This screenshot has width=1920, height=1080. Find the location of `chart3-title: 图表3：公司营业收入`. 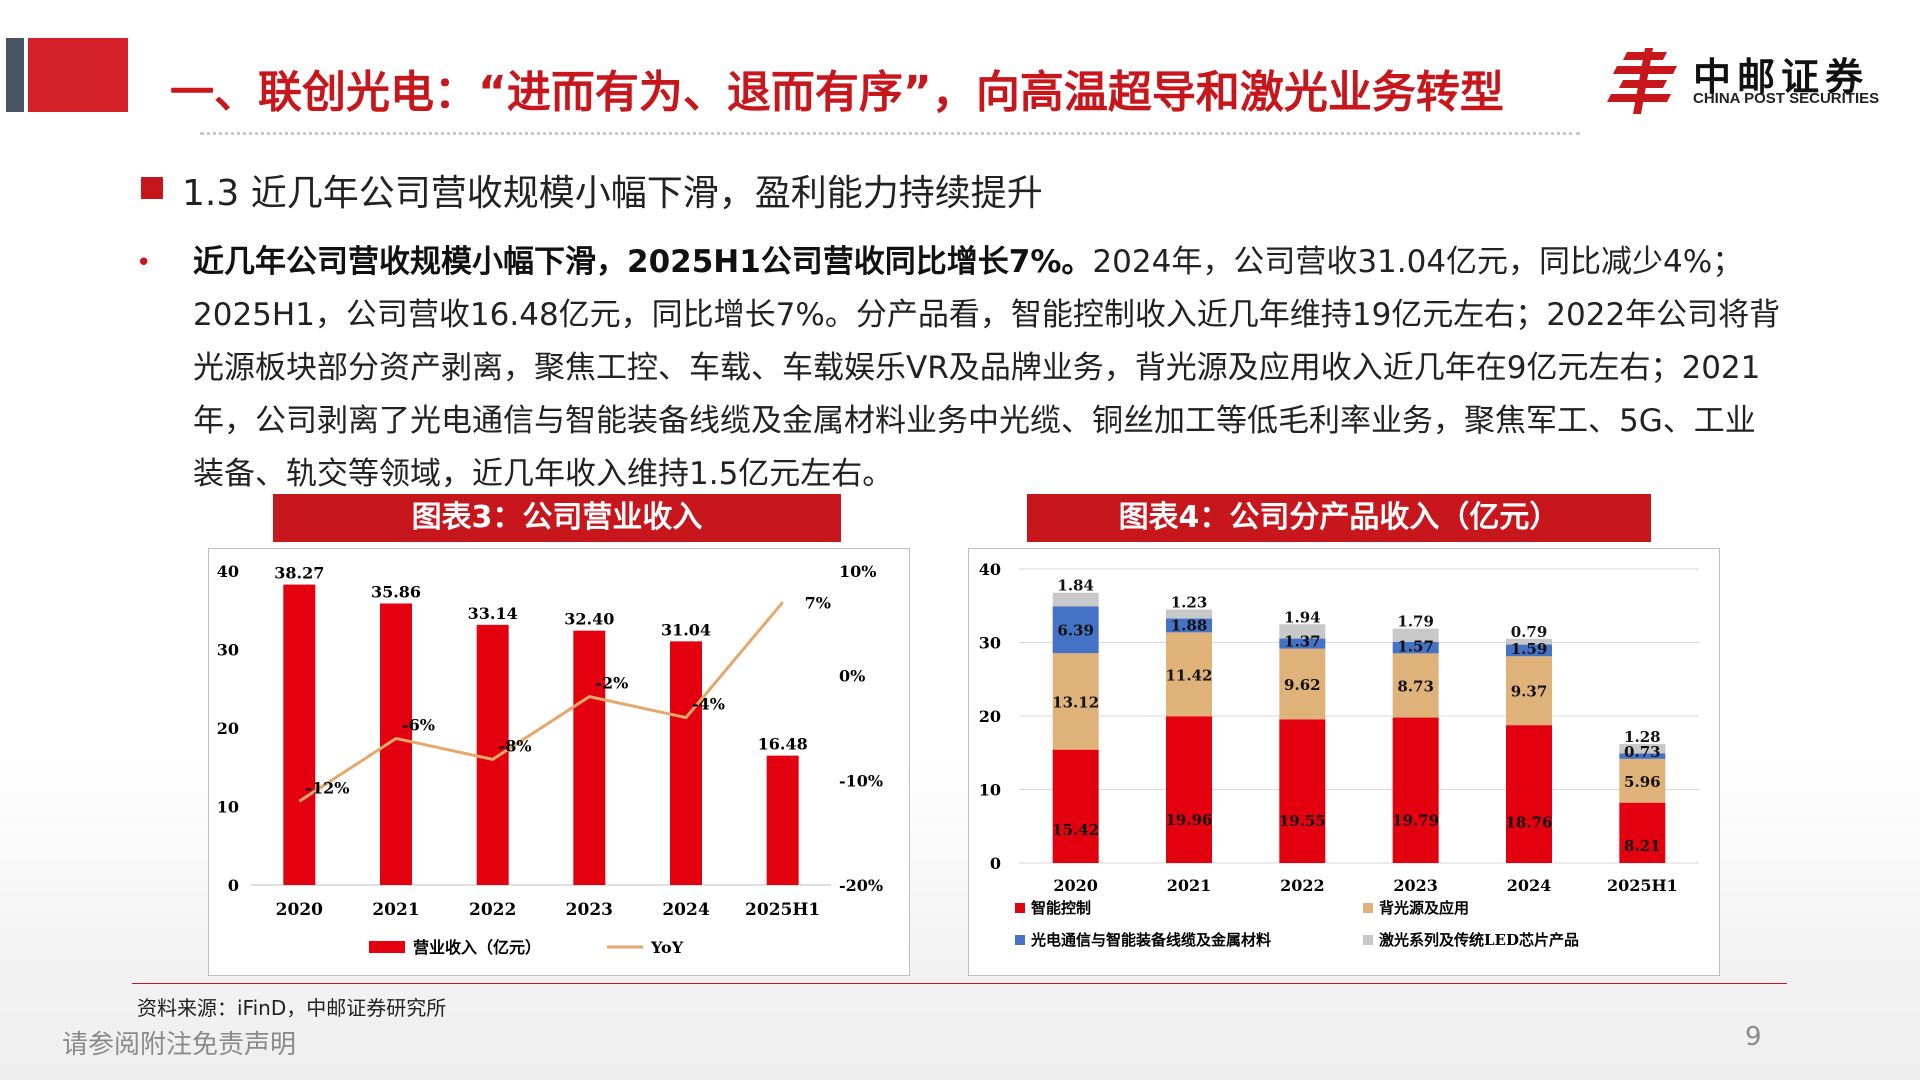

chart3-title: 图表3：公司营业收入 is located at coordinates (557, 518).